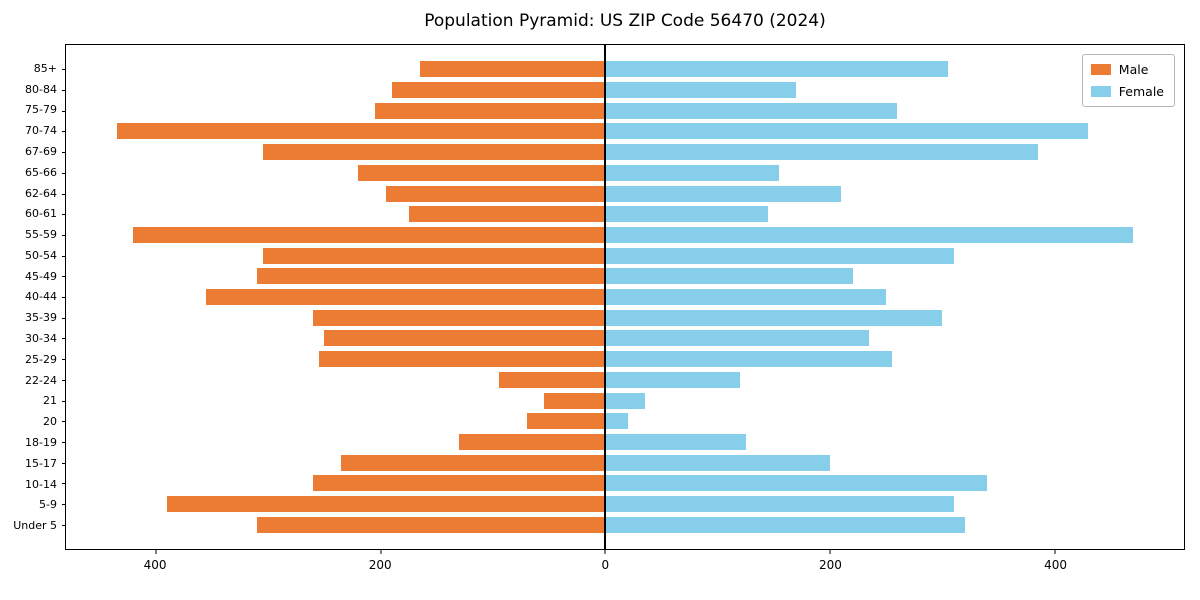  Describe the element at coordinates (1100, 91) in the screenshot. I see `legend-swatch-female-icon` at that location.